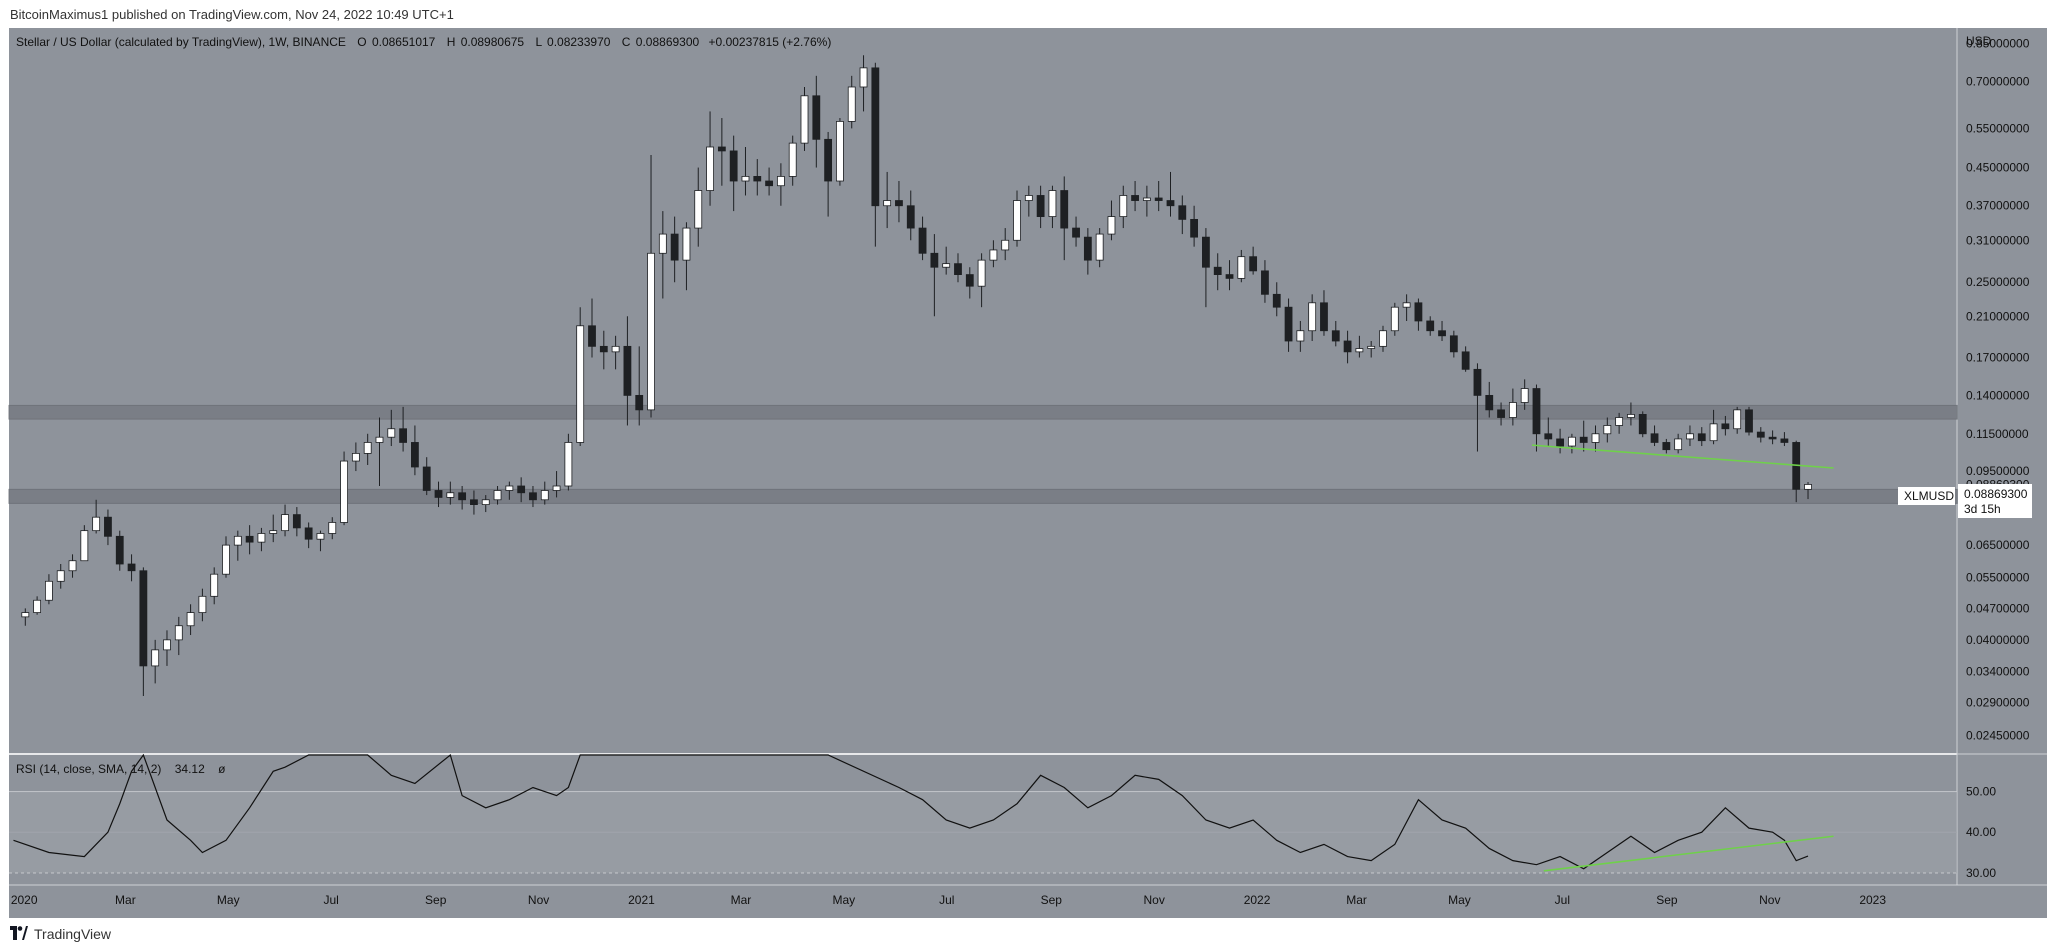 The height and width of the screenshot is (949, 2047). Describe the element at coordinates (88, 769) in the screenshot. I see `rsi-legend-label: RSI (14, close, SMA, 14, 2)` at that location.